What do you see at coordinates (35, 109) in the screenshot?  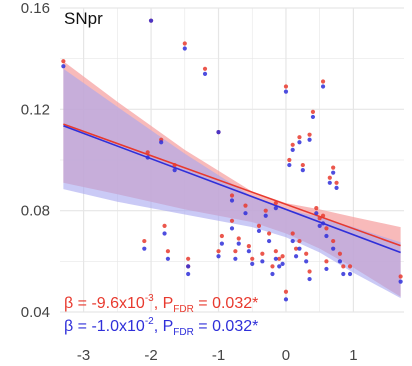 I see `y-tick-label: 0.12` at bounding box center [35, 109].